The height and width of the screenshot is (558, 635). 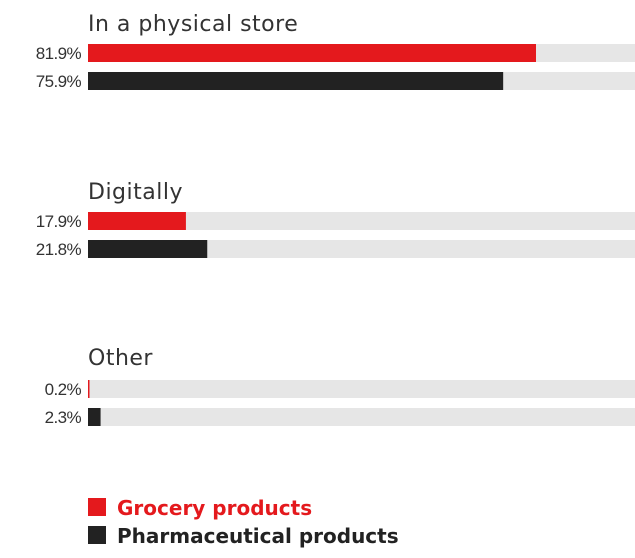 What do you see at coordinates (361, 417) in the screenshot?
I see `bar-track-other-pharmaceutical-products` at bounding box center [361, 417].